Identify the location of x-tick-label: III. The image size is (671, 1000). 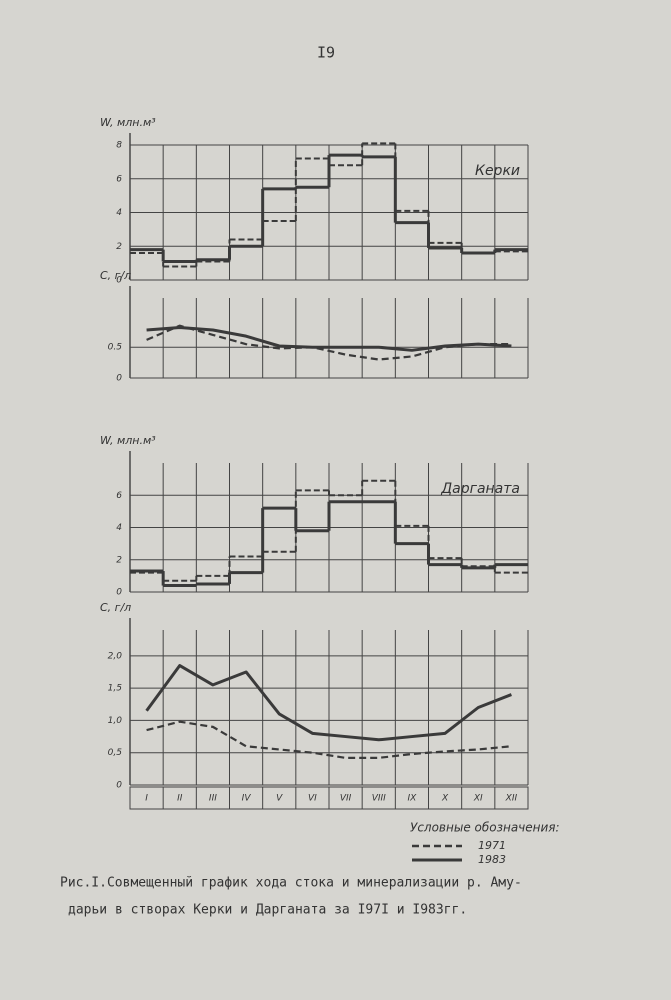
(213, 799).